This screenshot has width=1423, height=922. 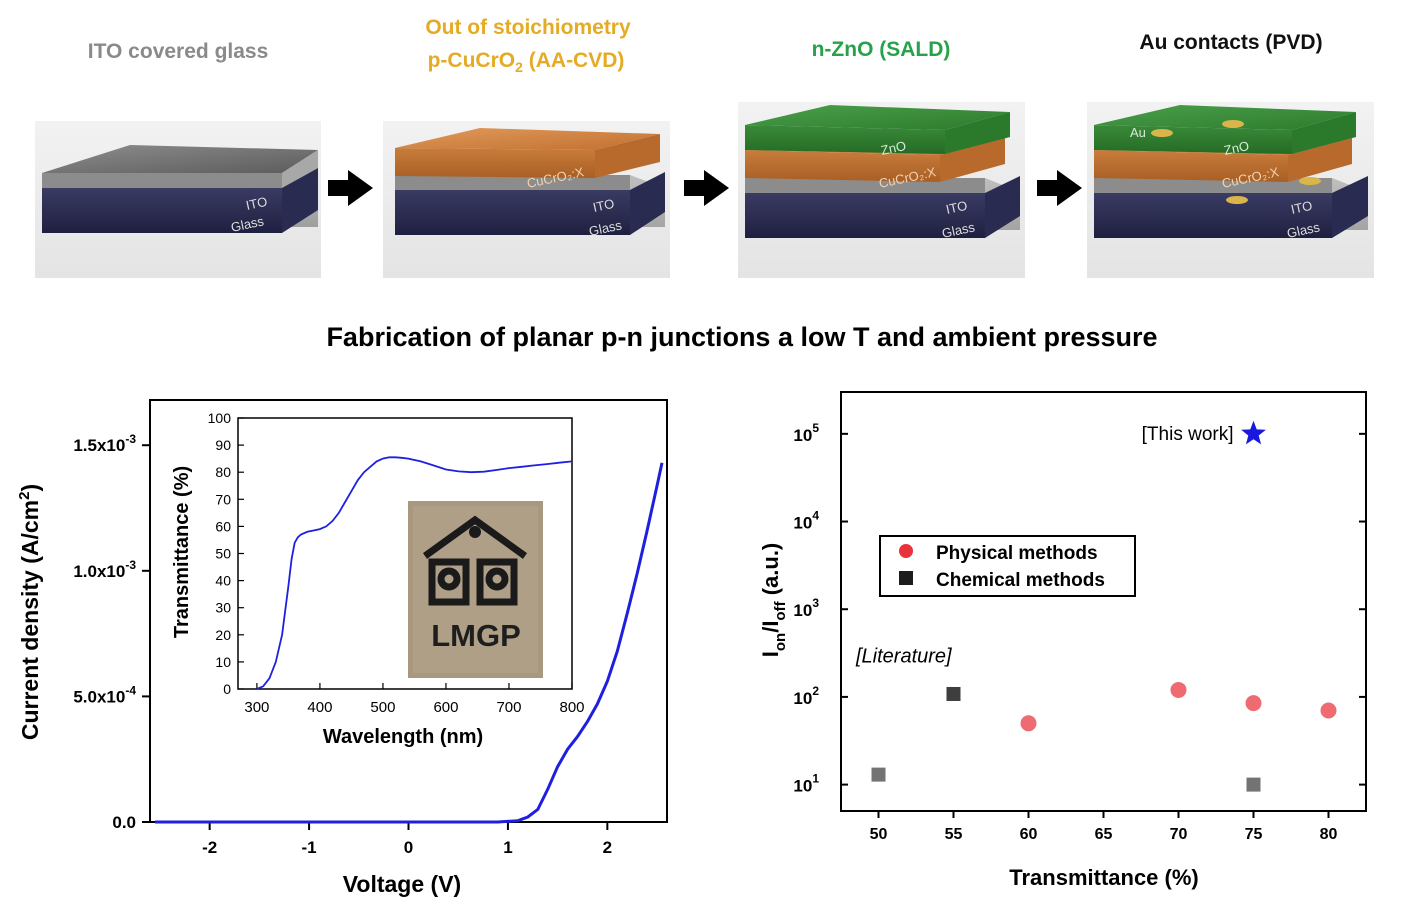 What do you see at coordinates (223, 635) in the screenshot?
I see `tr-y-tick-label: 20` at bounding box center [223, 635].